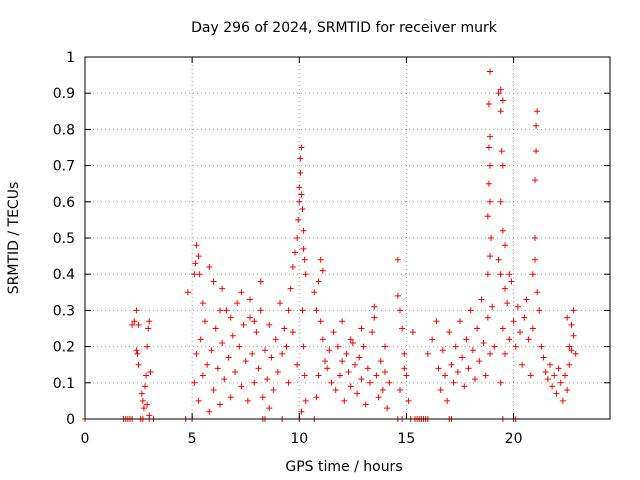 This screenshot has height=480, width=640. What do you see at coordinates (85, 439) in the screenshot?
I see `x-tick-label: 0` at bounding box center [85, 439].